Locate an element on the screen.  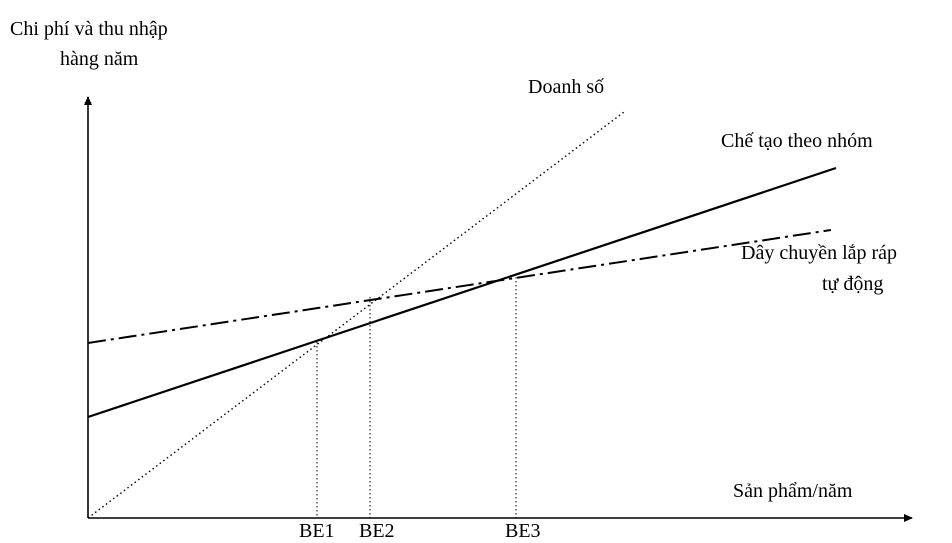
automated-assembly-label-line1: Dây chuyền lắp ráp is located at coordinates (819, 253).